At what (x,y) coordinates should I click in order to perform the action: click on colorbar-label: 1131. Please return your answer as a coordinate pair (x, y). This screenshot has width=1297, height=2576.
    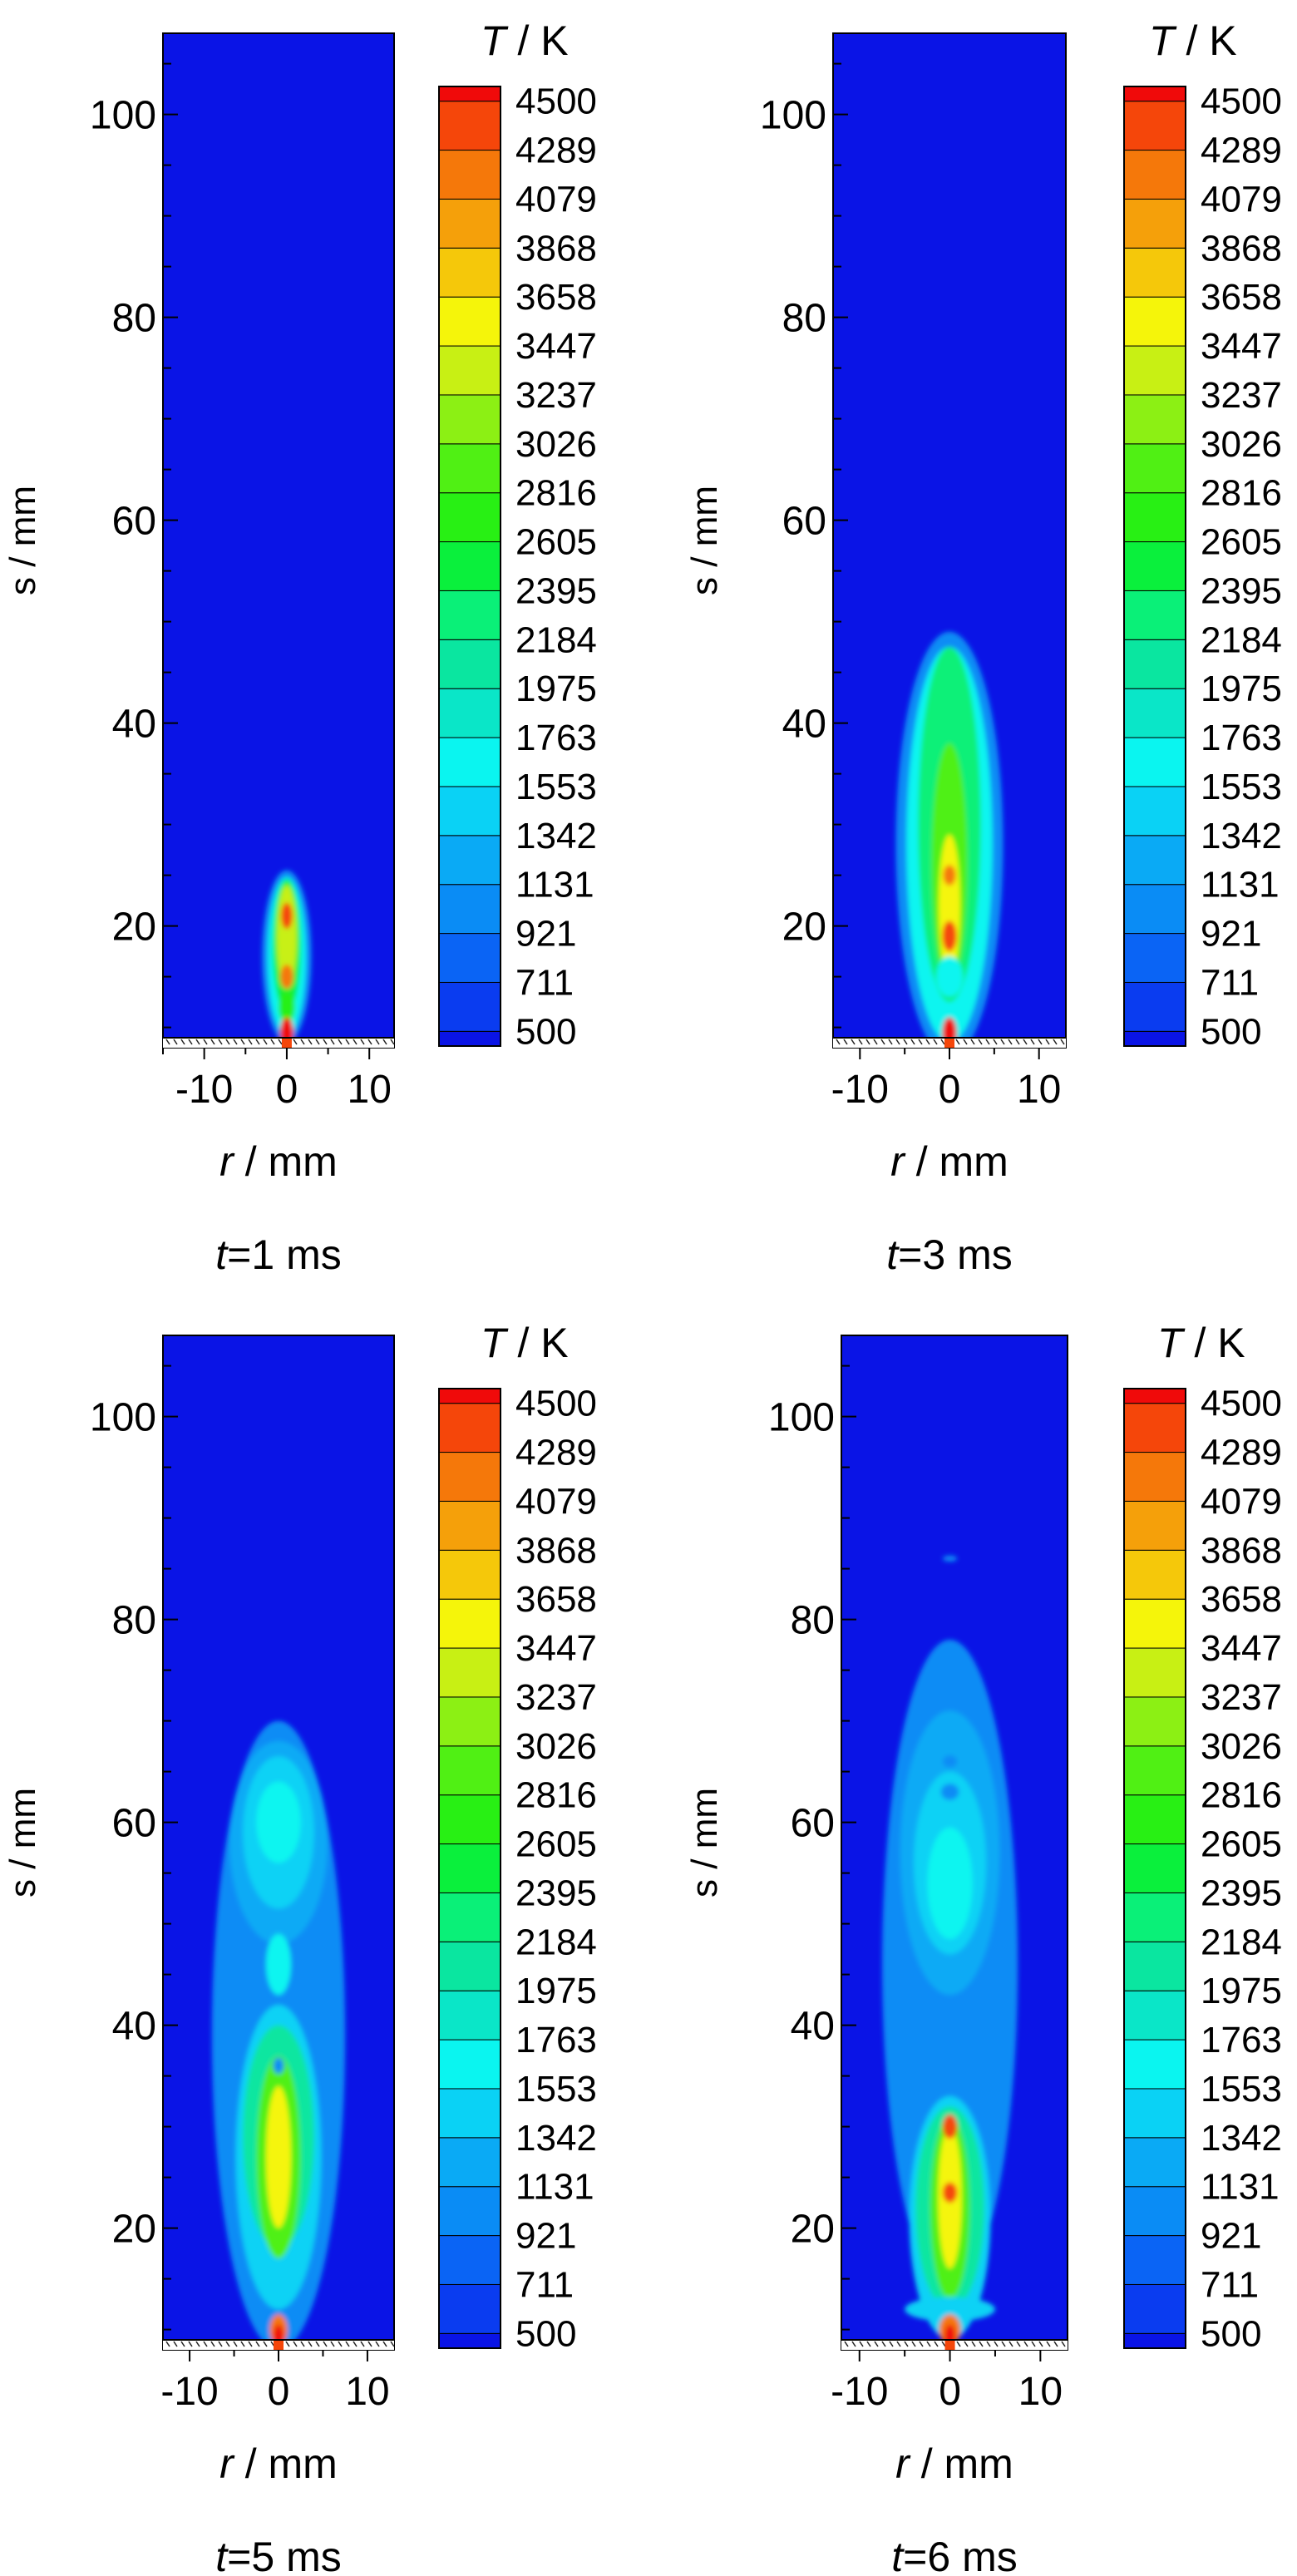
    Looking at the image, I should click on (1240, 2187).